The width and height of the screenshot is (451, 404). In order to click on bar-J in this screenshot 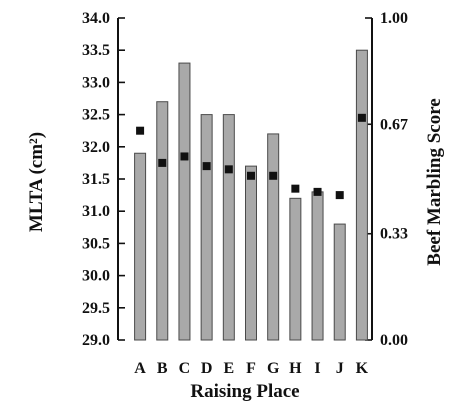, I will do `click(339, 282)`.